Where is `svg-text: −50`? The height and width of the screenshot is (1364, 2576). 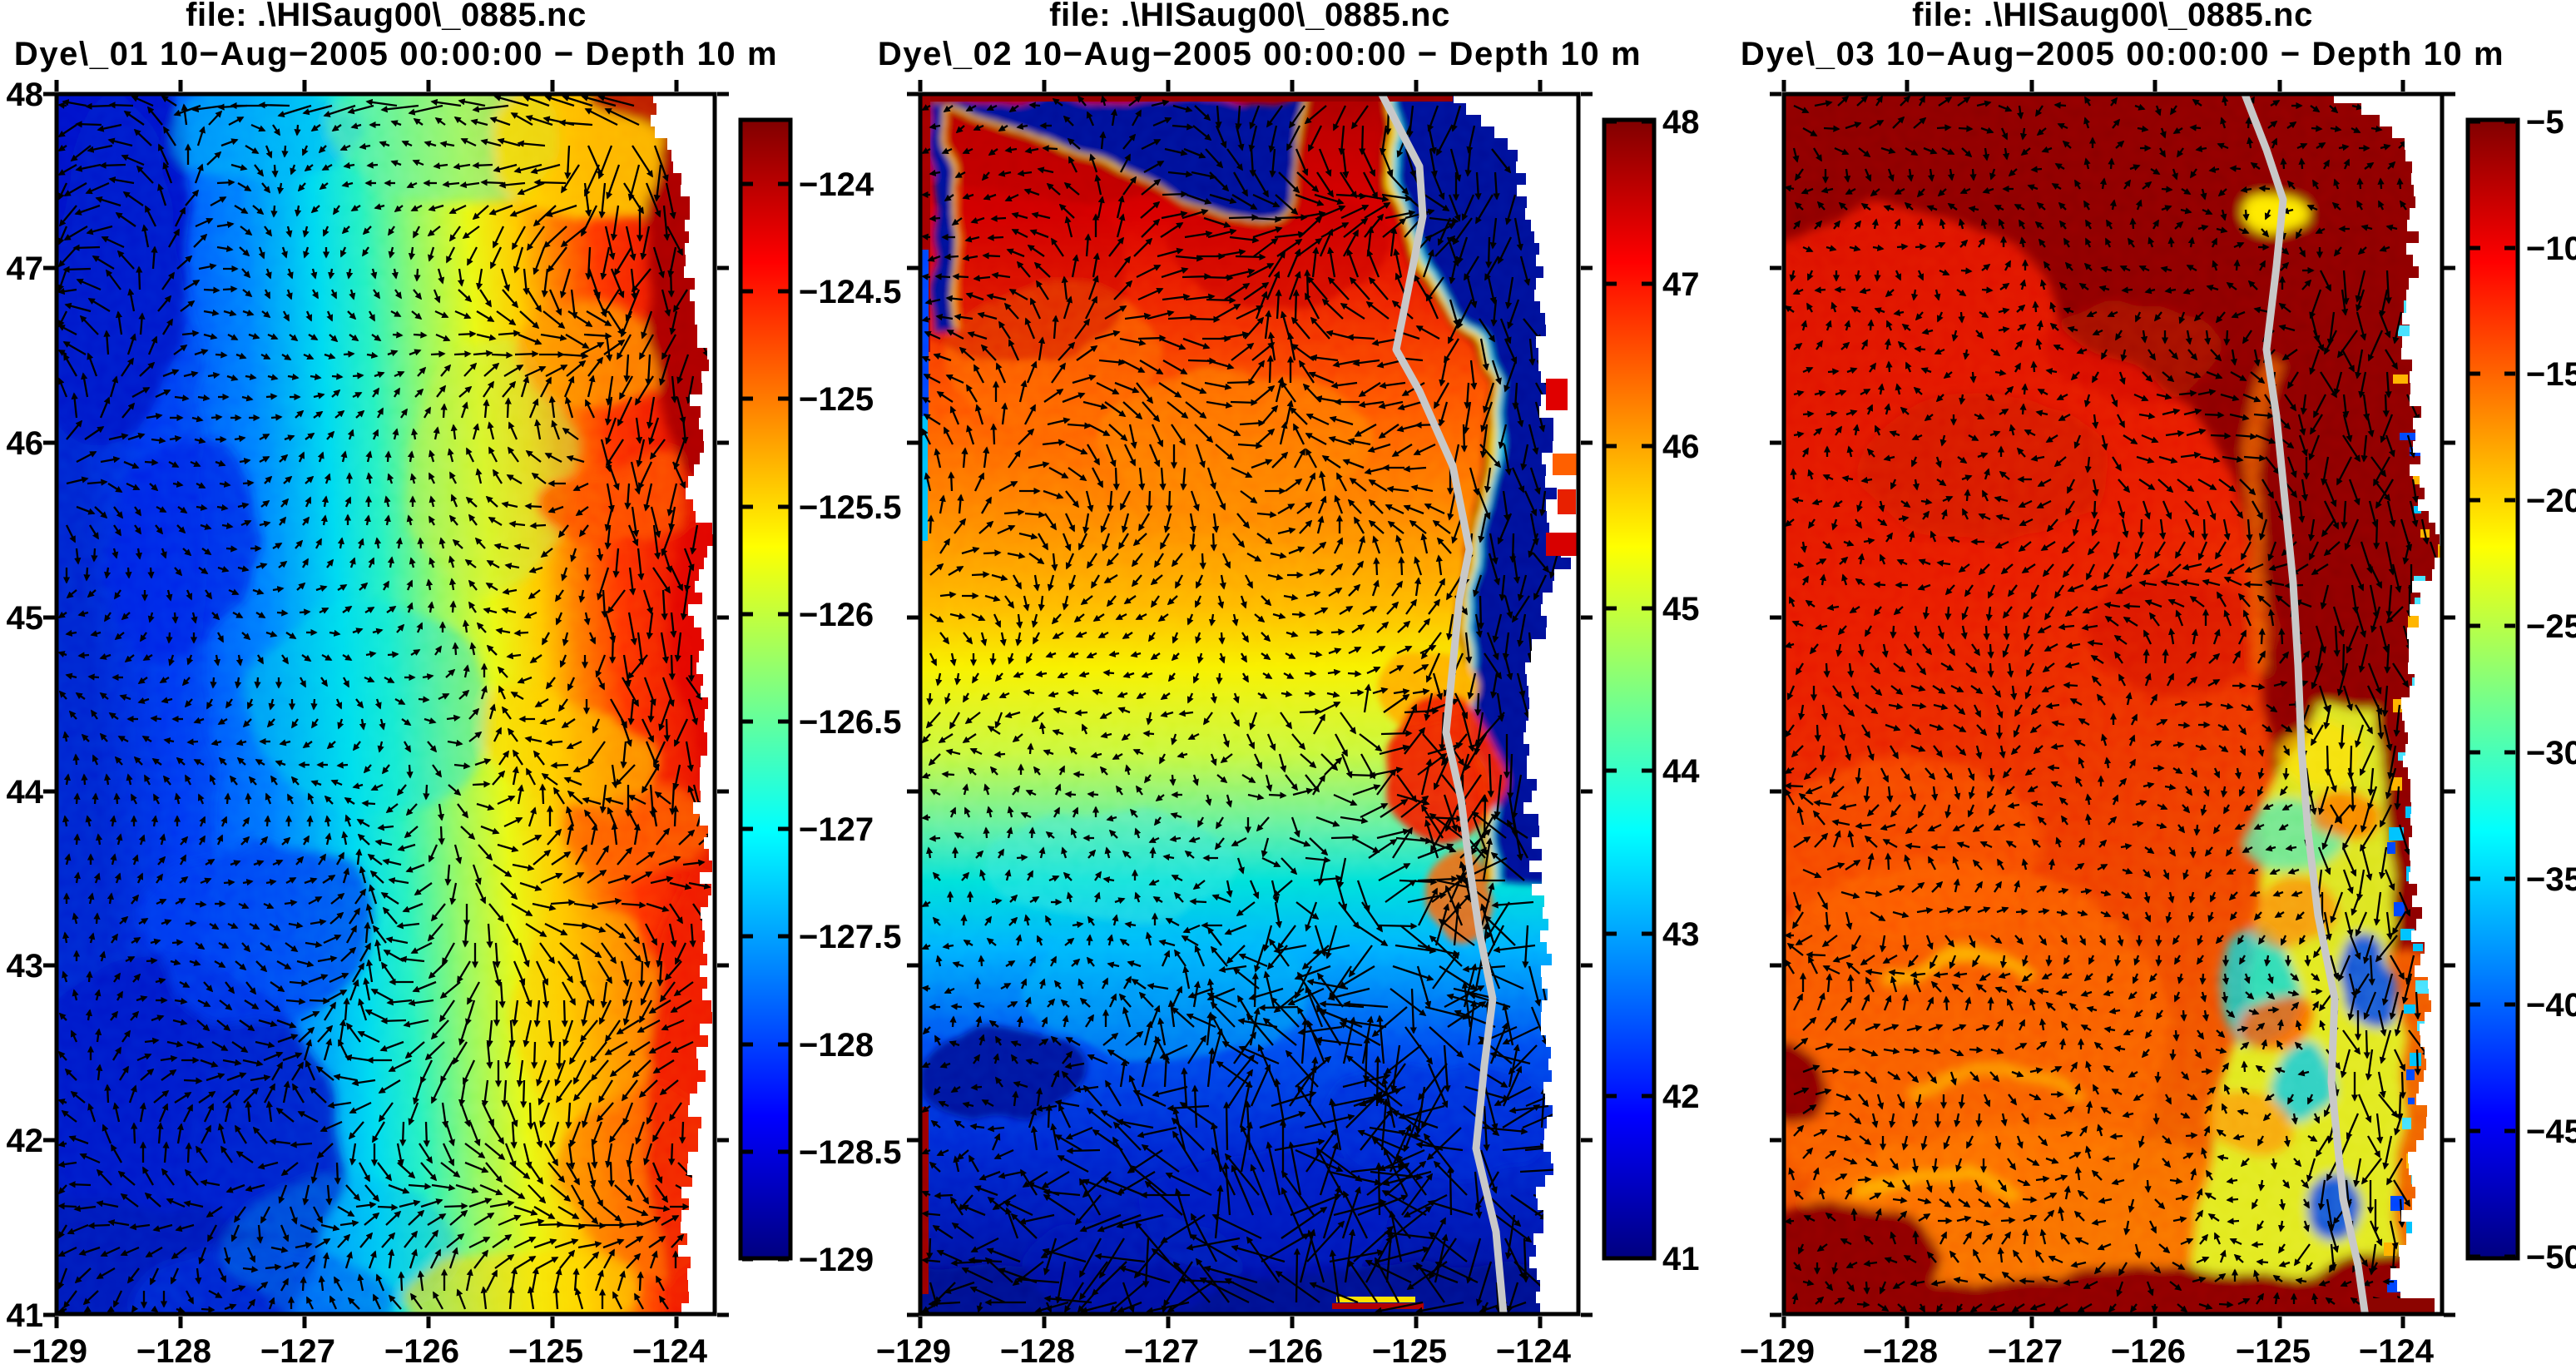
svg-text: −50 is located at coordinates (2551, 1257).